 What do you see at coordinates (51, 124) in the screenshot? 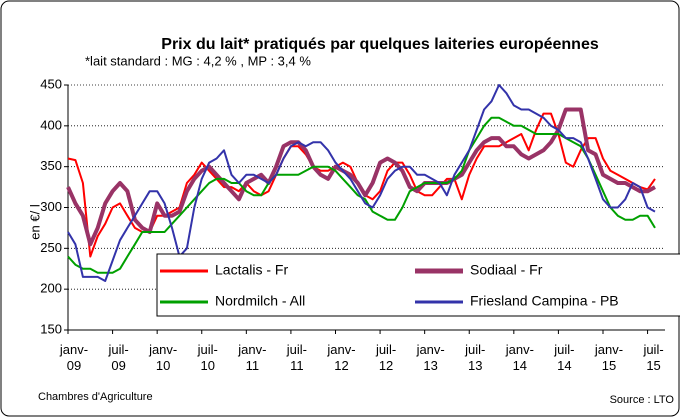
I see `y-tick-label: 400` at bounding box center [51, 124].